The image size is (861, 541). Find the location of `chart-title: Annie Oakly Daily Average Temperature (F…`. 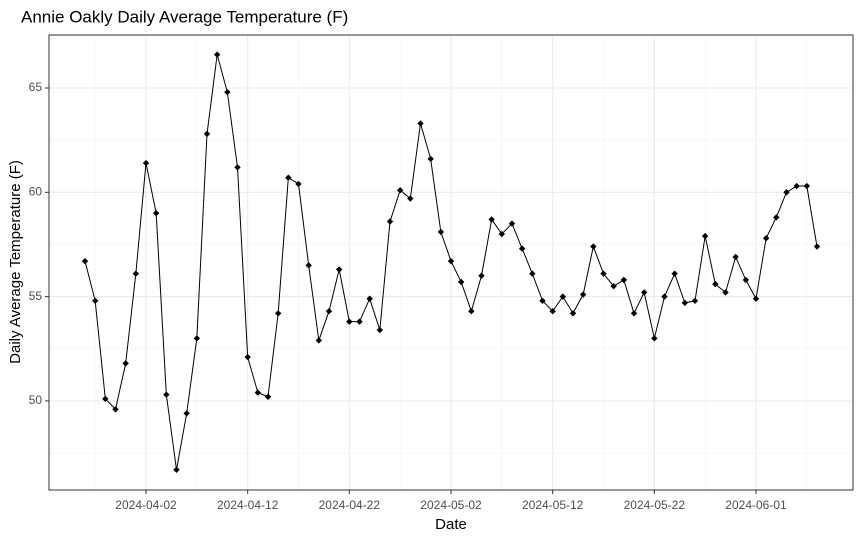

chart-title: Annie Oakly Daily Average Temperature (F… is located at coordinates (184, 16).